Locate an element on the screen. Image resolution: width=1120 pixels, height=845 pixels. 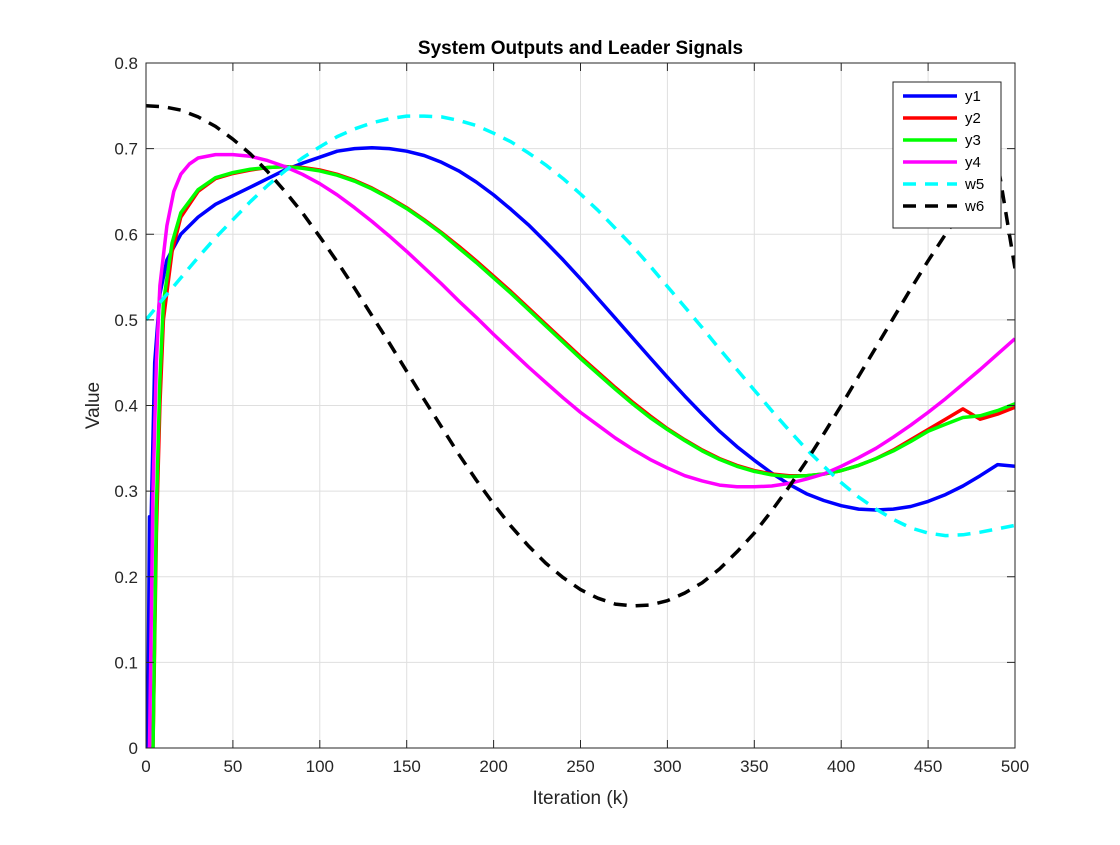
x-axis-label: Iteration (k) is located at coordinates (580, 798).